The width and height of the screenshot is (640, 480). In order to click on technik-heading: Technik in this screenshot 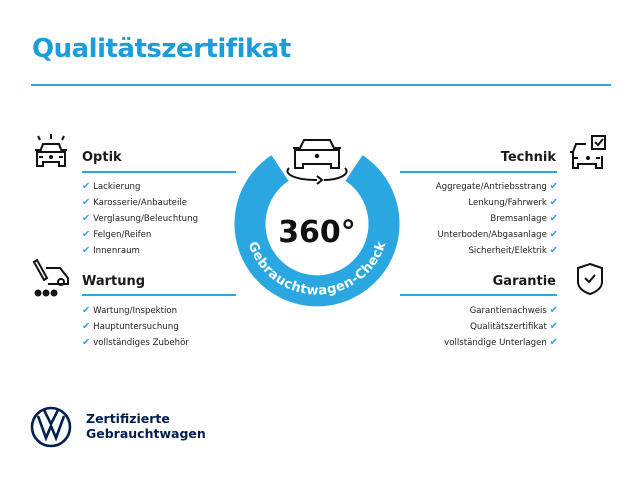, I will do `click(528, 157)`.